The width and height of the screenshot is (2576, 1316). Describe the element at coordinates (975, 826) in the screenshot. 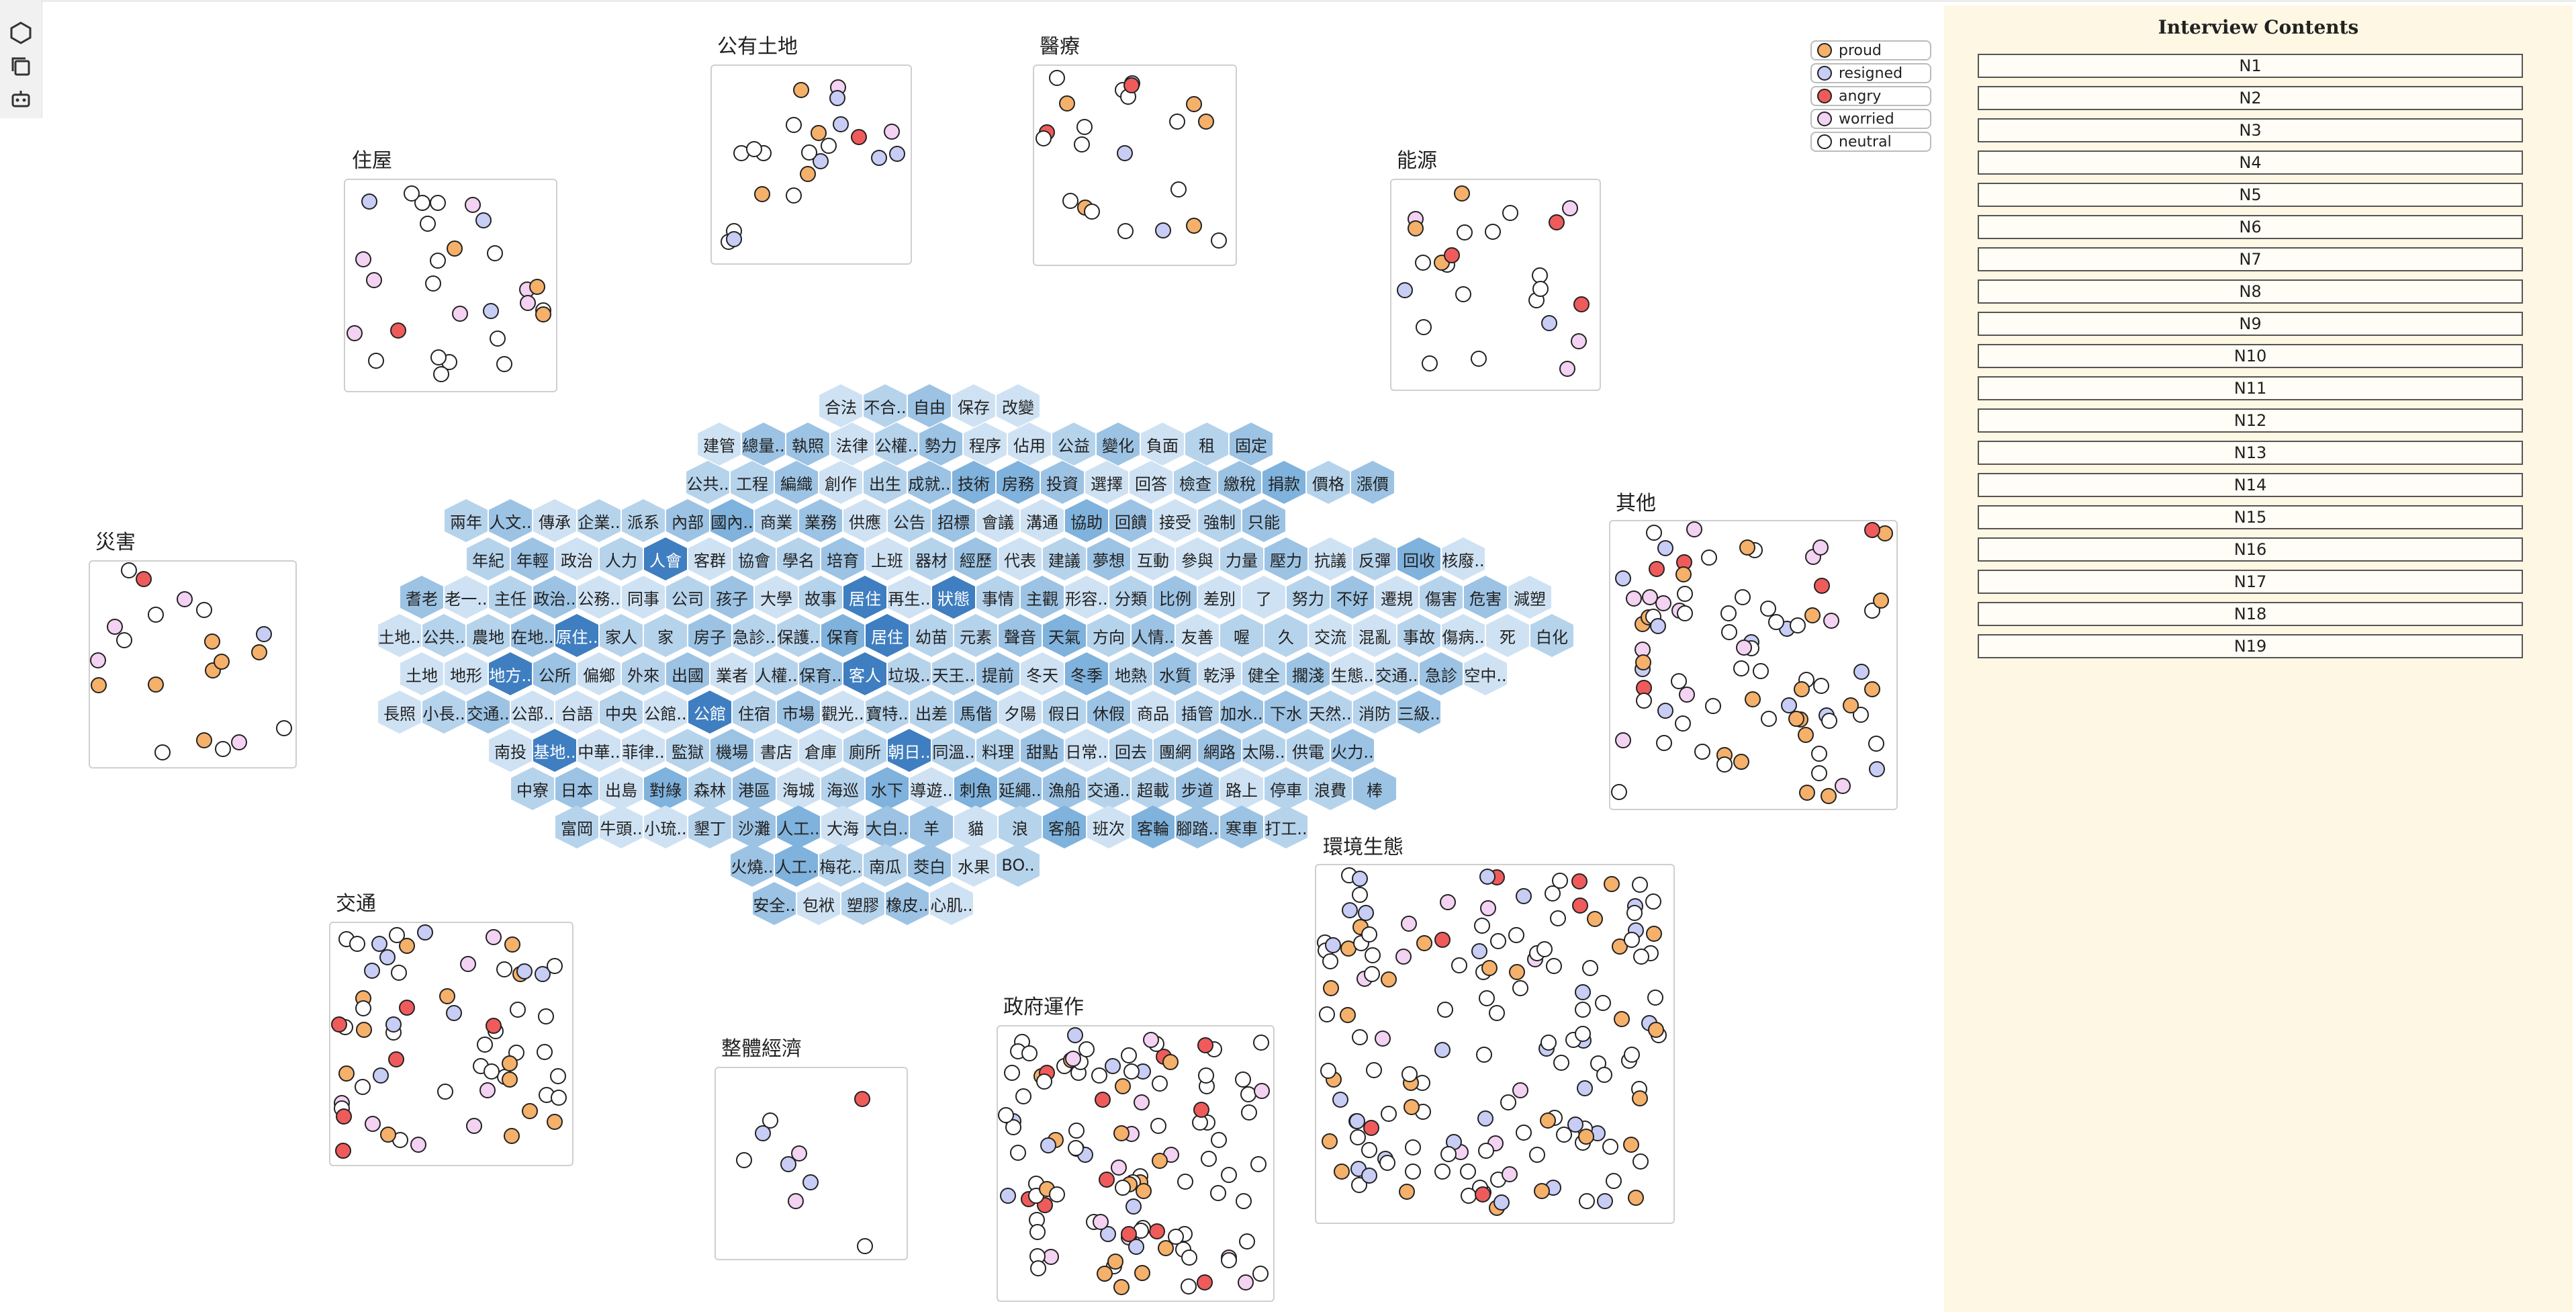

I see `keyword-hexagon: 貓` at that location.